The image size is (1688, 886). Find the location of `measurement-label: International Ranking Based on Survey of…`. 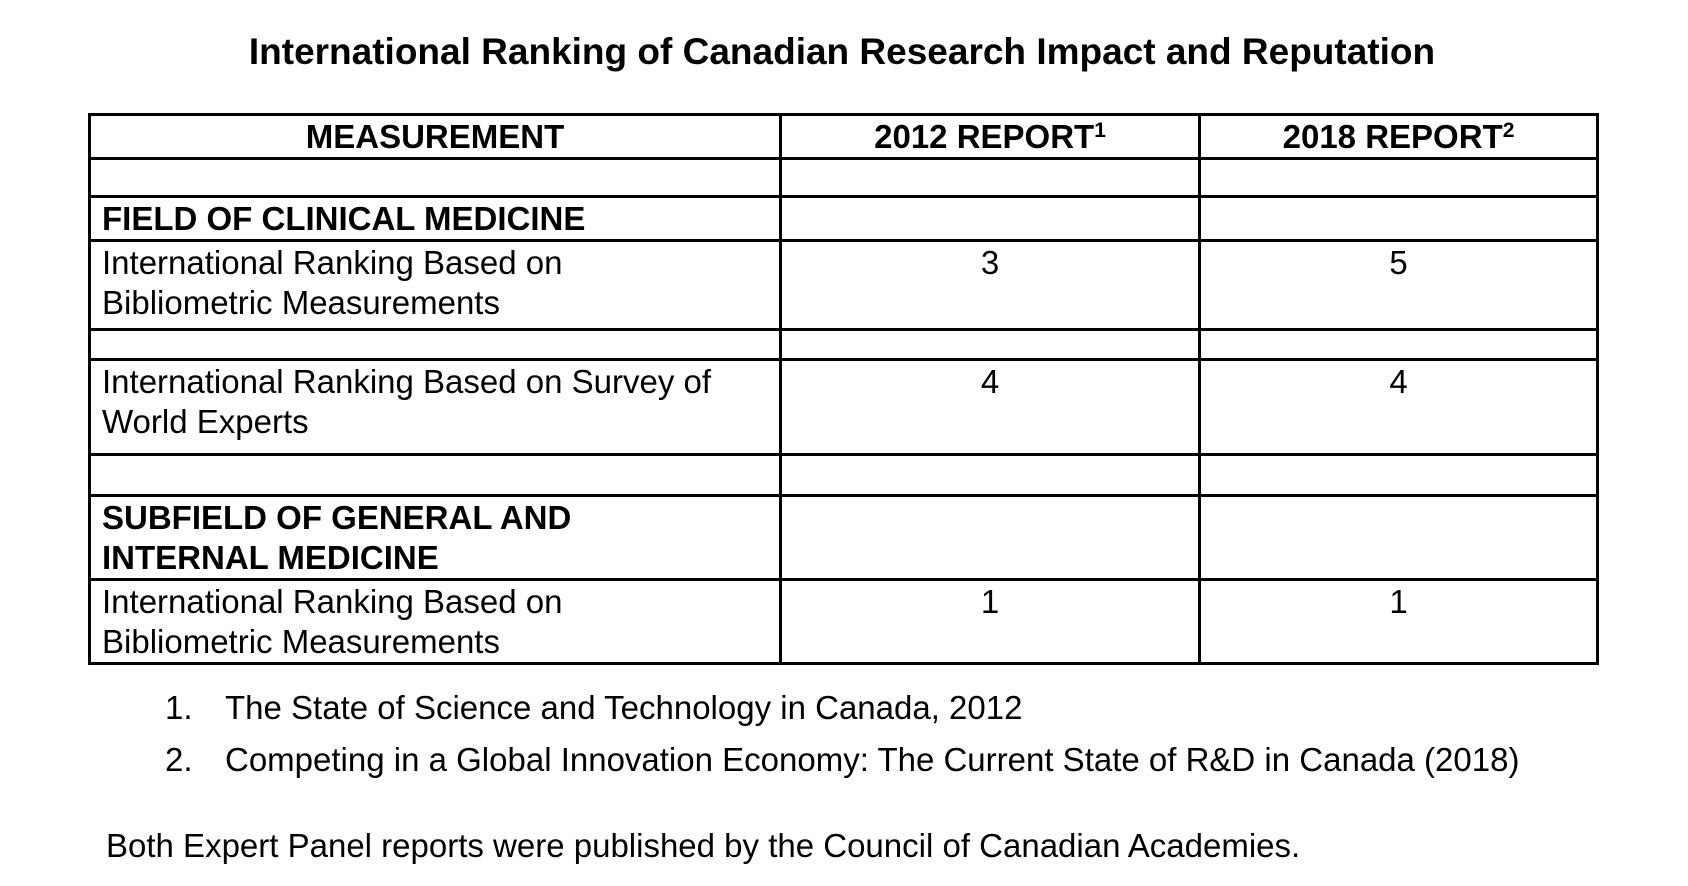

measurement-label: International Ranking Based on Survey of… is located at coordinates (435, 407).